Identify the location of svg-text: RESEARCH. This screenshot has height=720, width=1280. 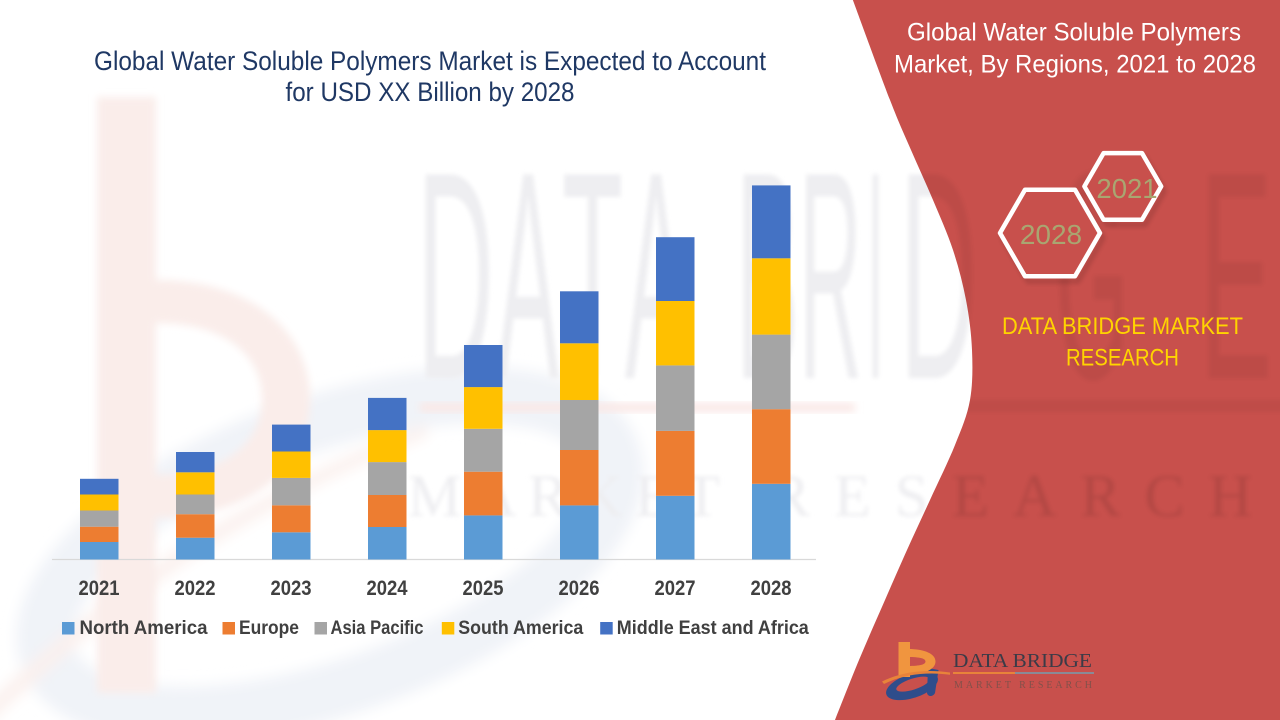
(1122, 358).